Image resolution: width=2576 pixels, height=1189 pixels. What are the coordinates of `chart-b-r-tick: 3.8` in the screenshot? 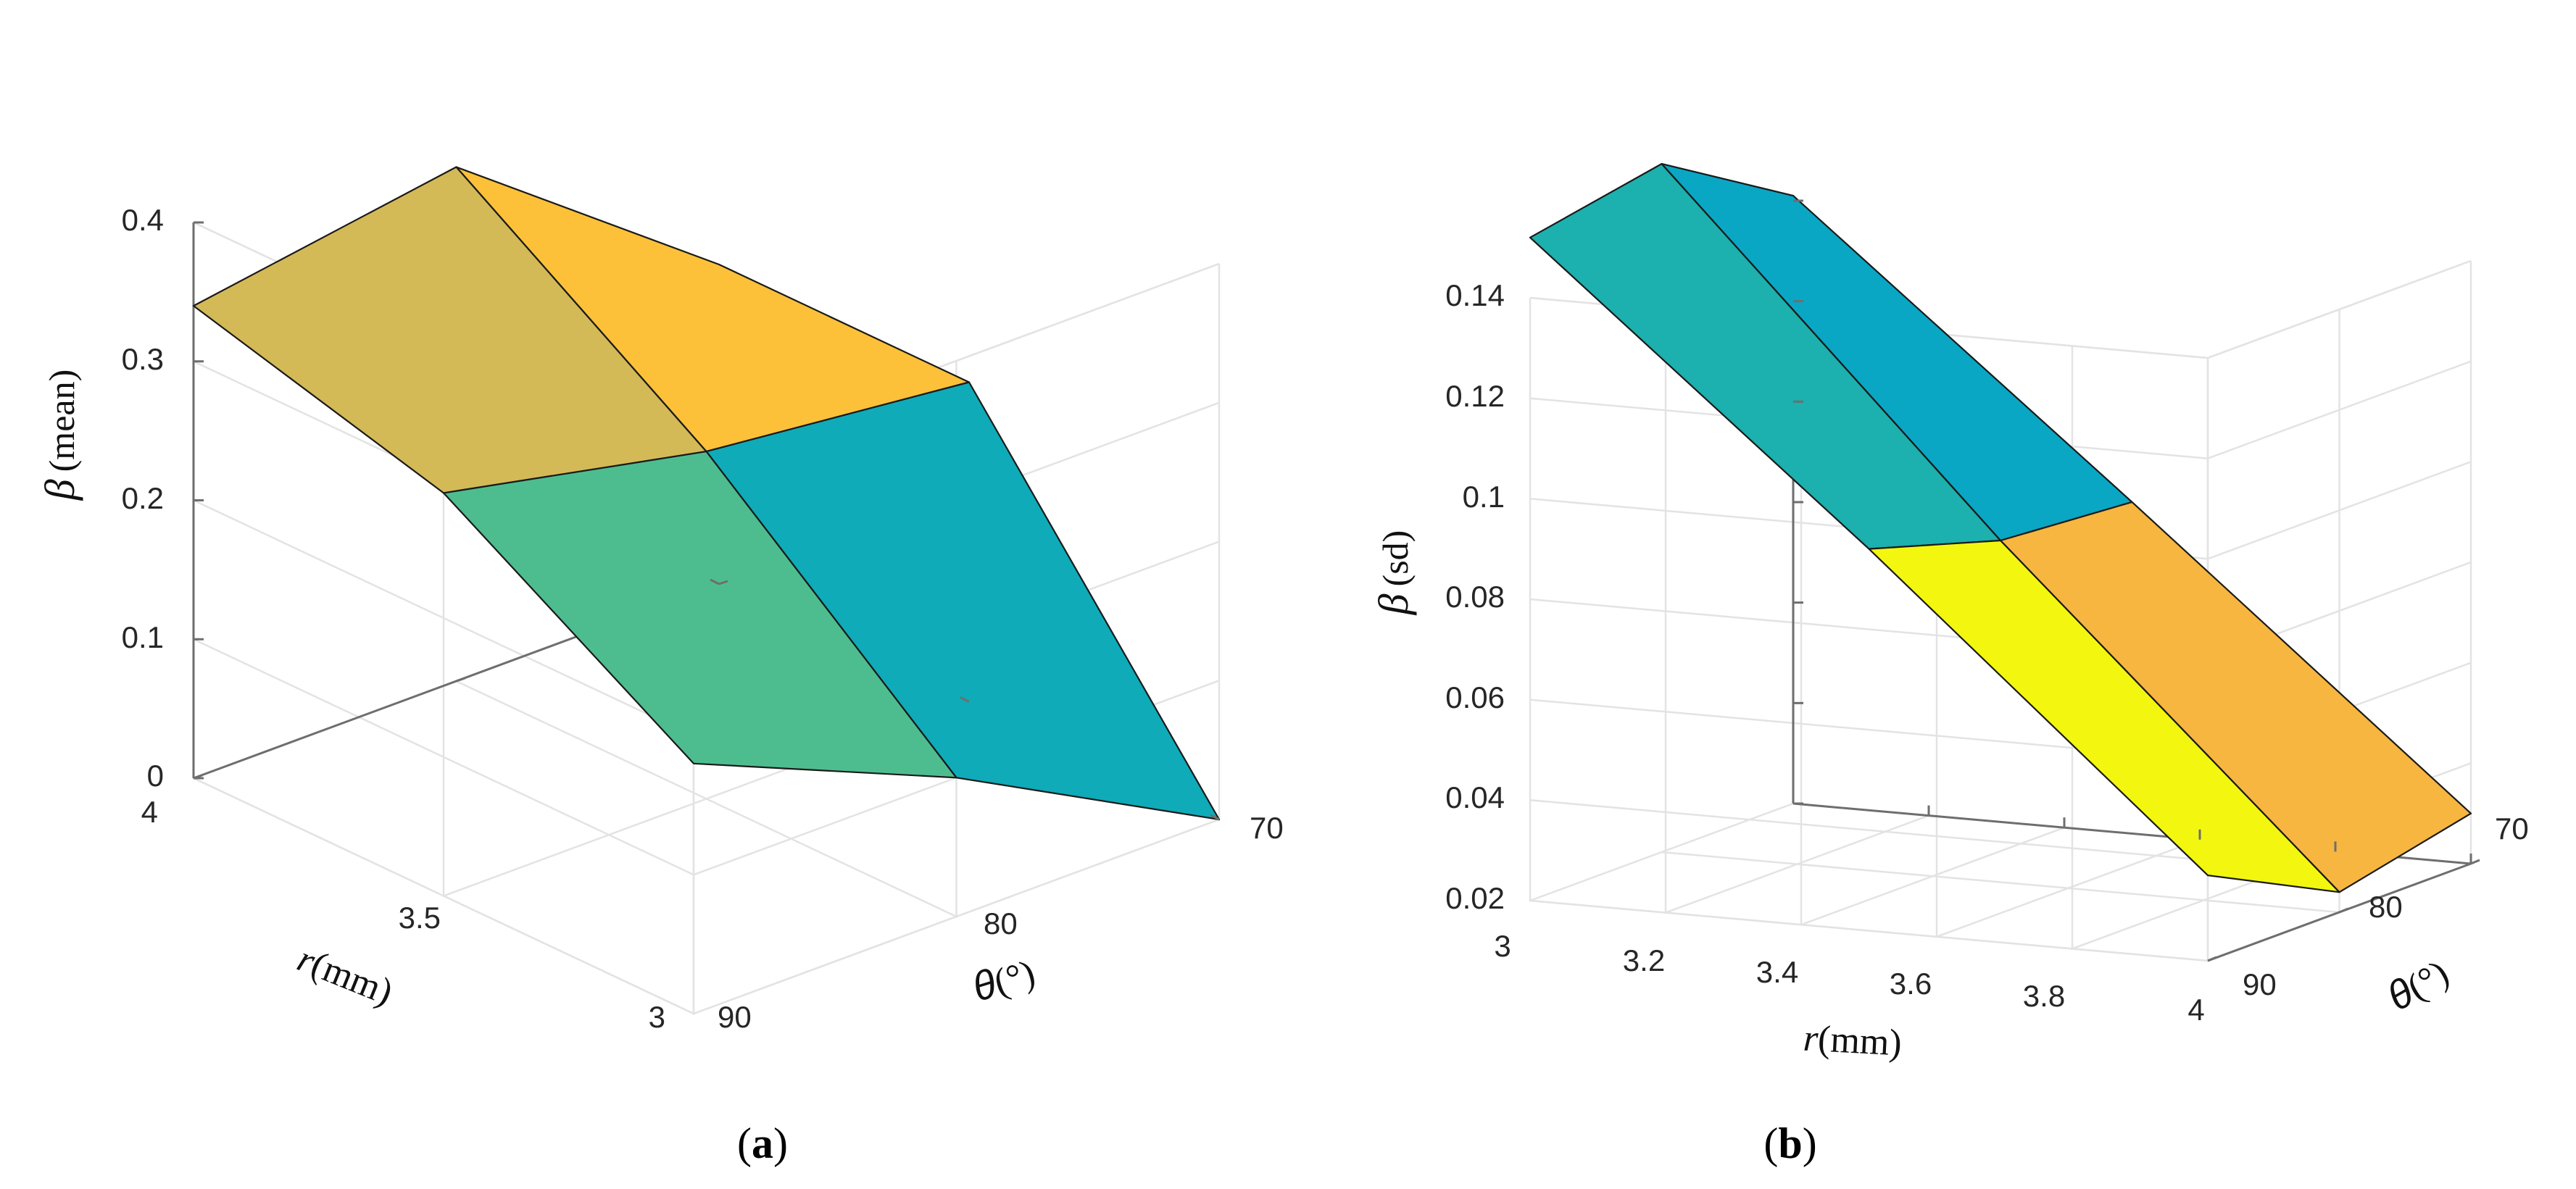 It's located at (2044, 996).